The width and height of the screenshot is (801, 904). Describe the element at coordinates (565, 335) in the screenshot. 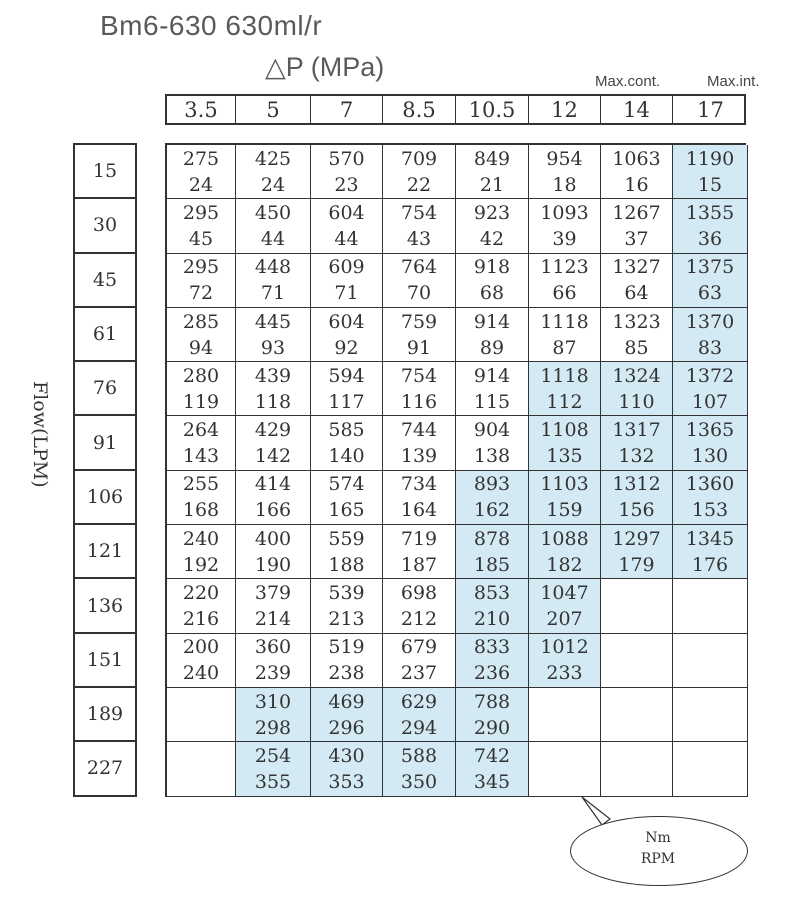

I see `table-cell: 1118 87` at that location.